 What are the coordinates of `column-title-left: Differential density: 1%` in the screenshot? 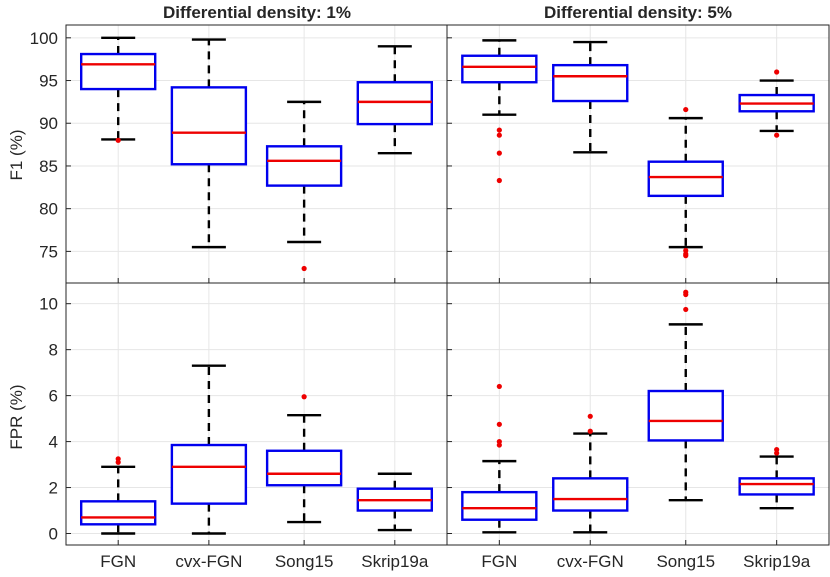 It's located at (257, 12).